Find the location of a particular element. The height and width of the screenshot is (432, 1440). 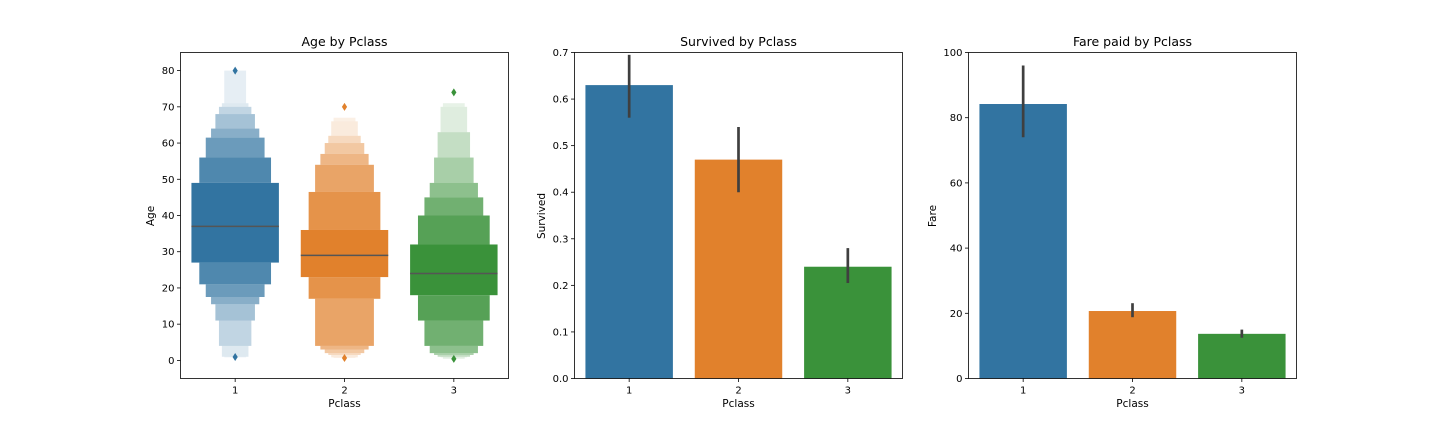

survived-chart-title: Survived by Pclass is located at coordinates (738, 41).